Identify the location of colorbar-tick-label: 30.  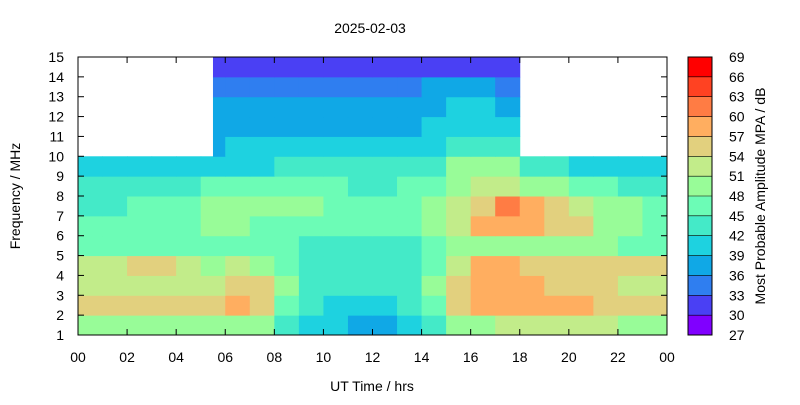
(737, 315).